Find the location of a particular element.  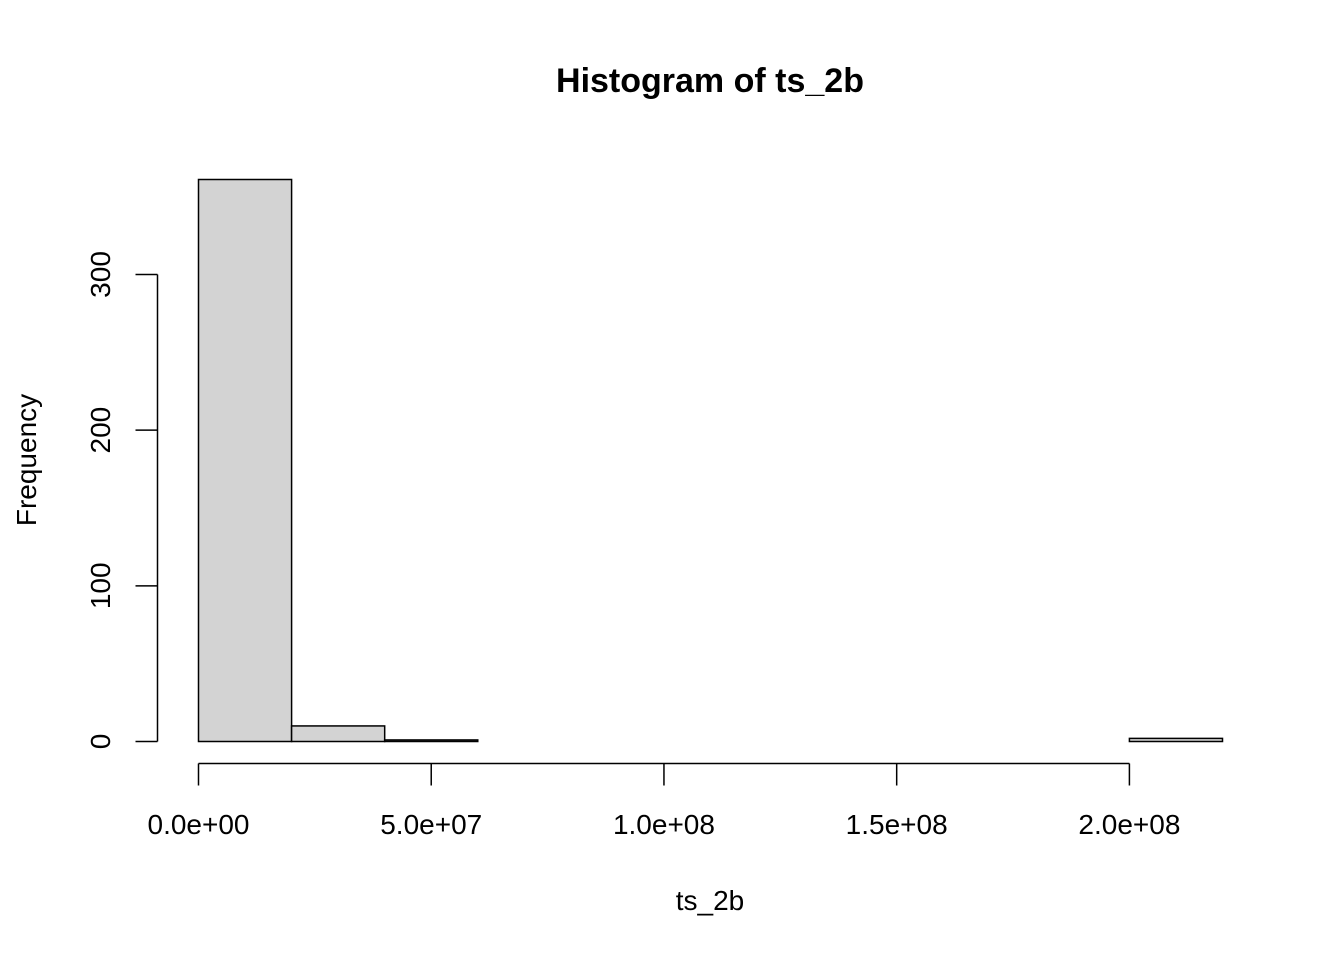

x-tick-label: 2.0e+08 is located at coordinates (1129, 824).